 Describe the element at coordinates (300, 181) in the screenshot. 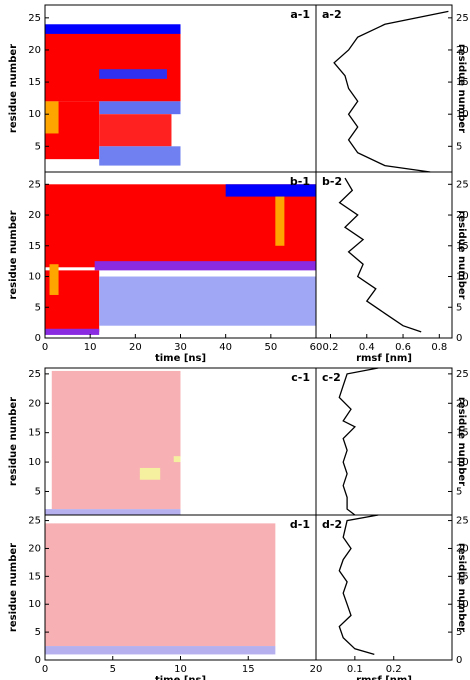

I see `panel-label: b-1` at that location.